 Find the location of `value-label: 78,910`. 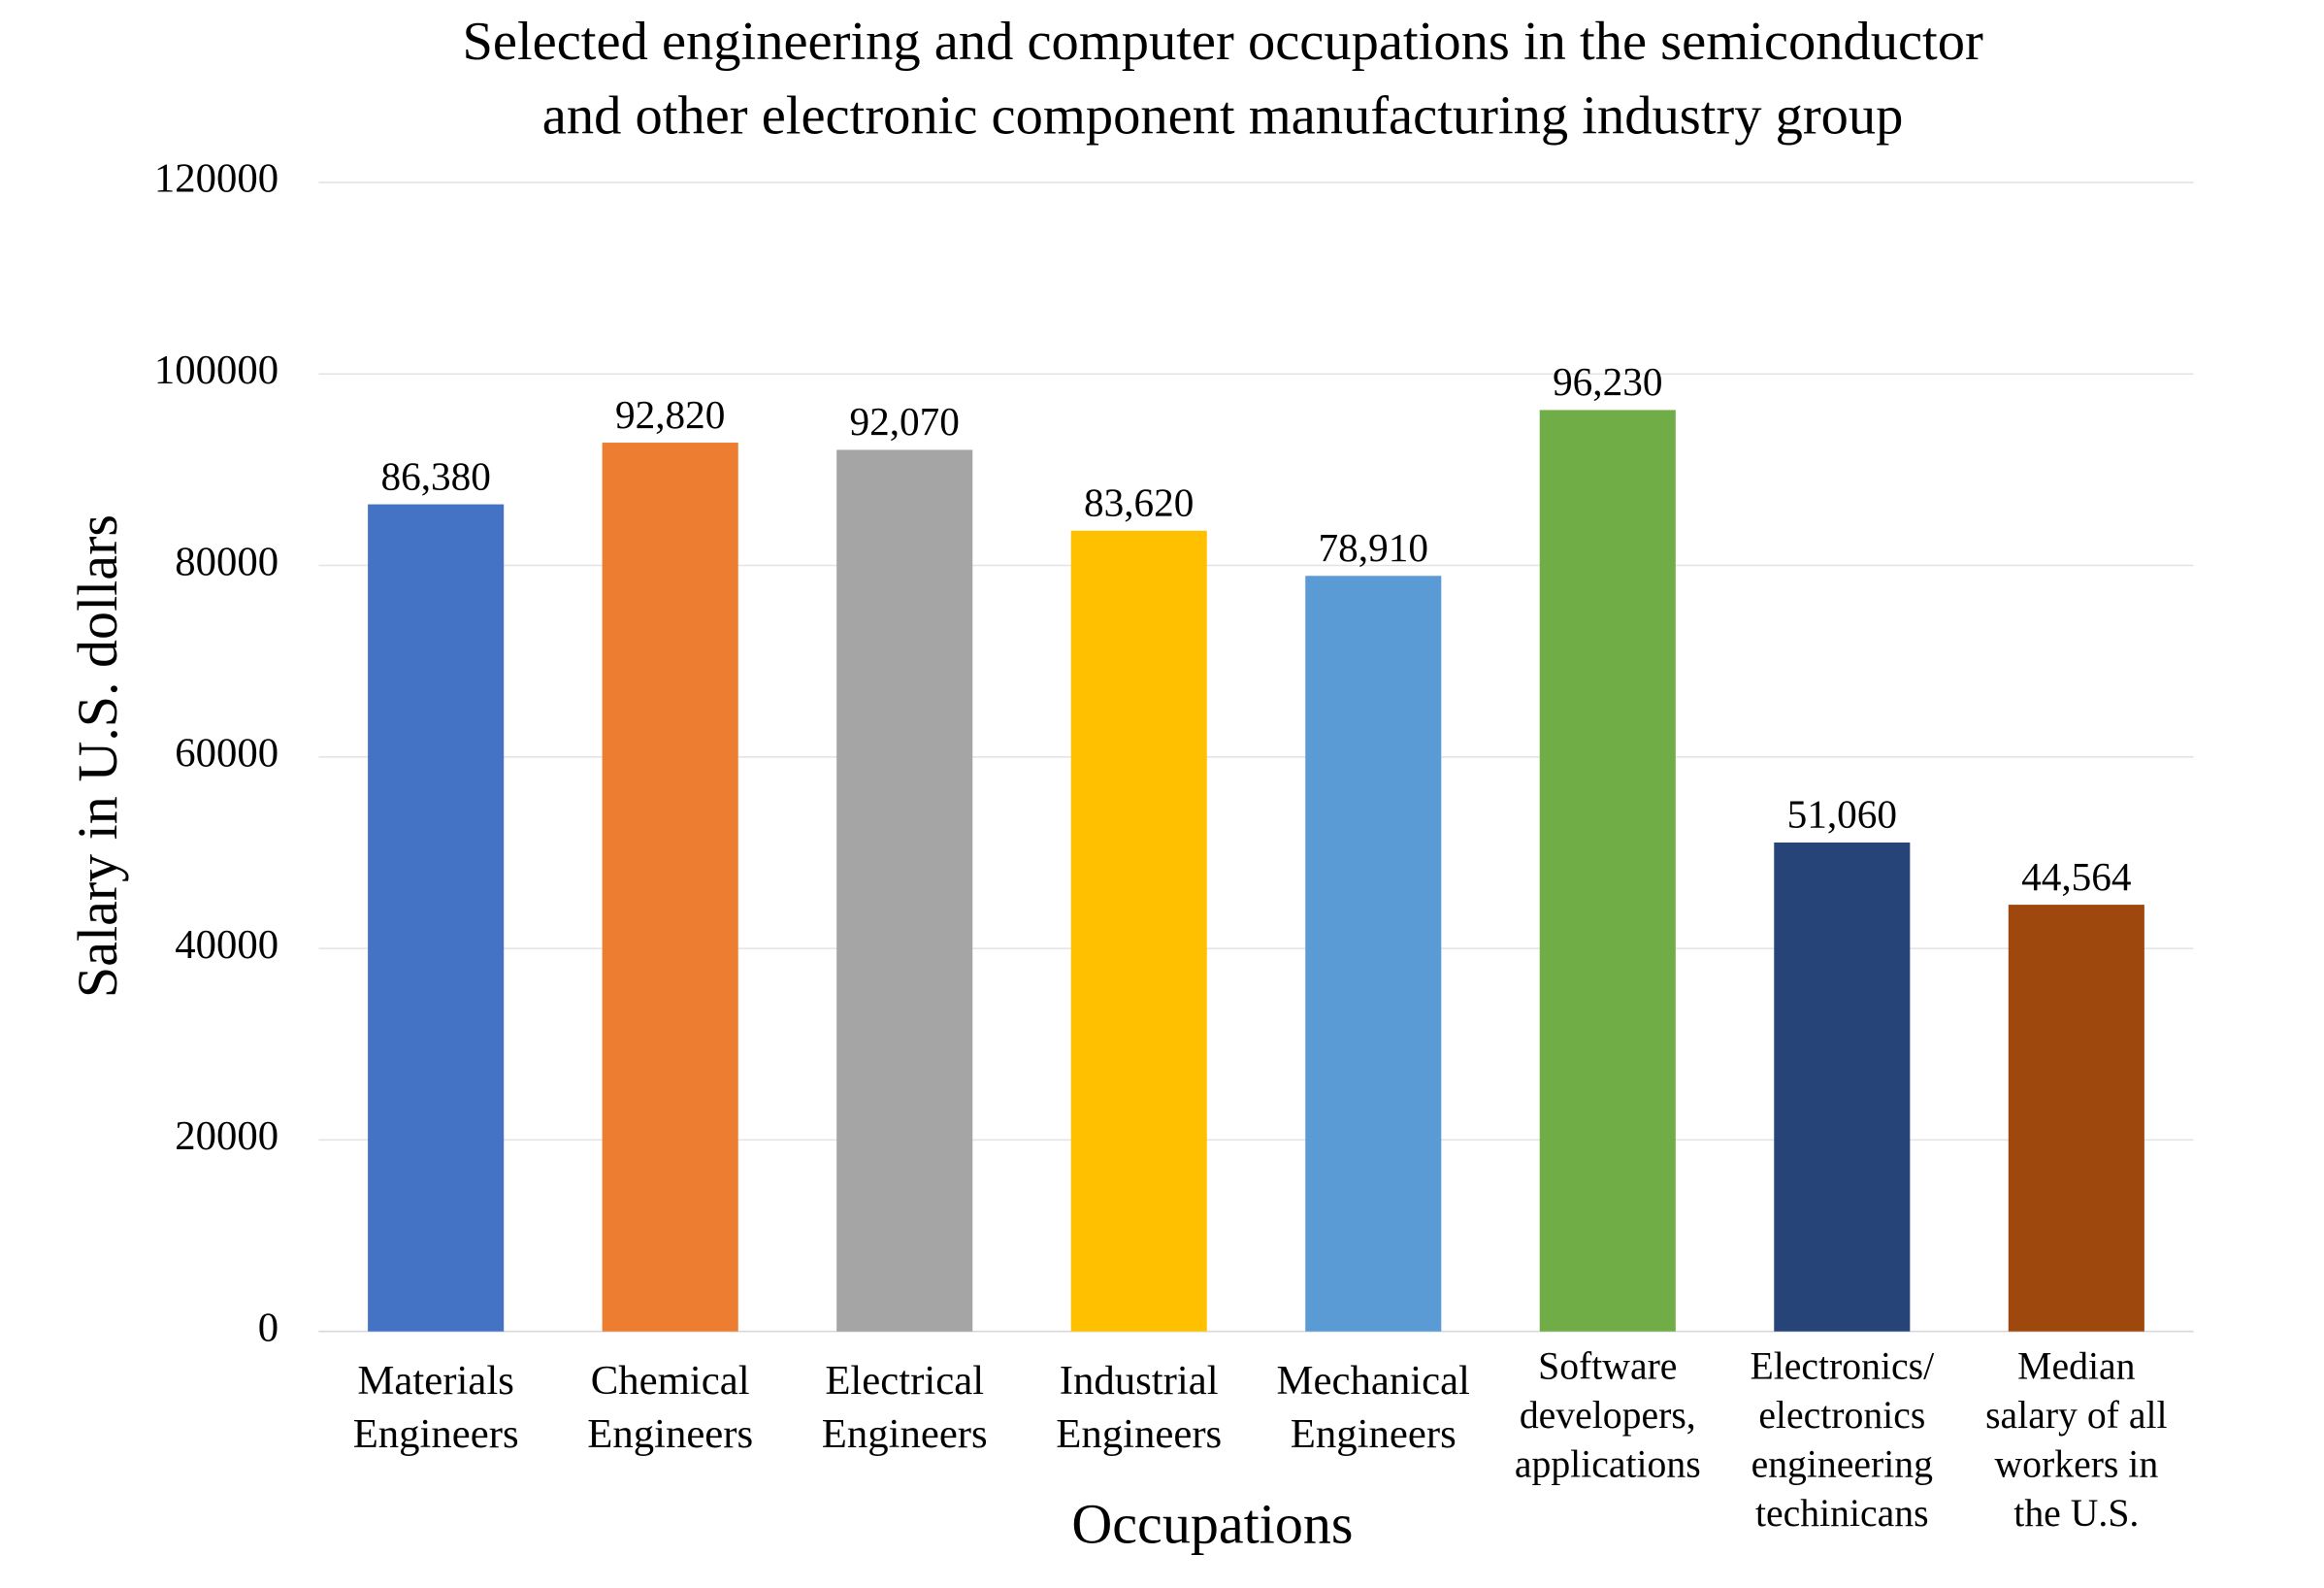

value-label: 78,910 is located at coordinates (1373, 548).